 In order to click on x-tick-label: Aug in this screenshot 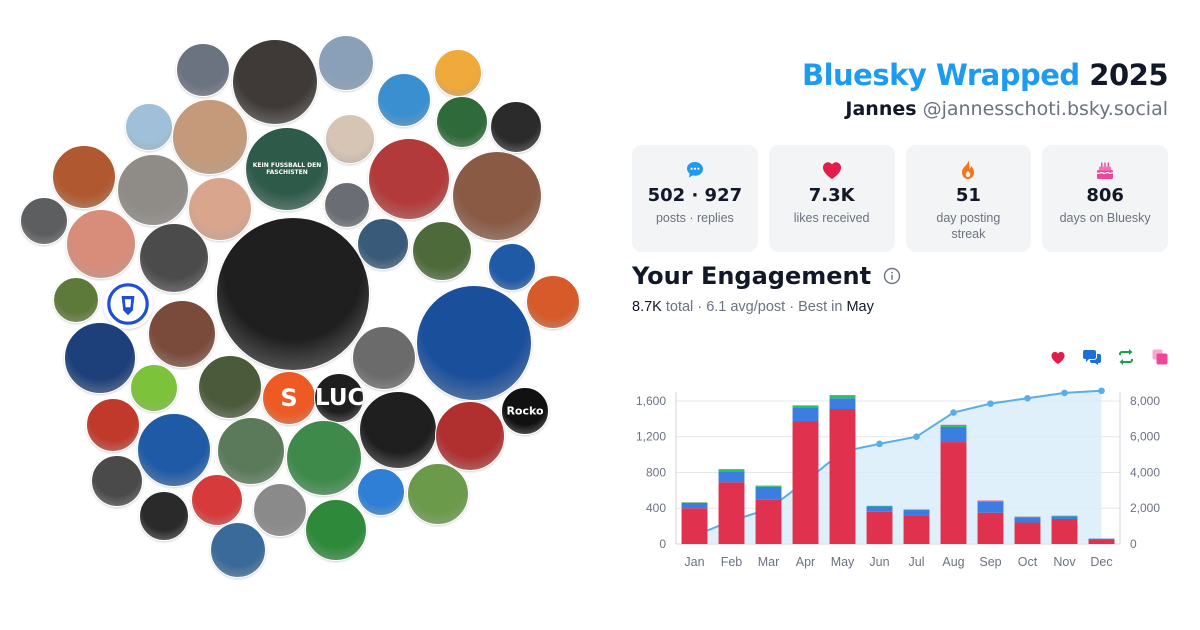, I will do `click(953, 562)`.